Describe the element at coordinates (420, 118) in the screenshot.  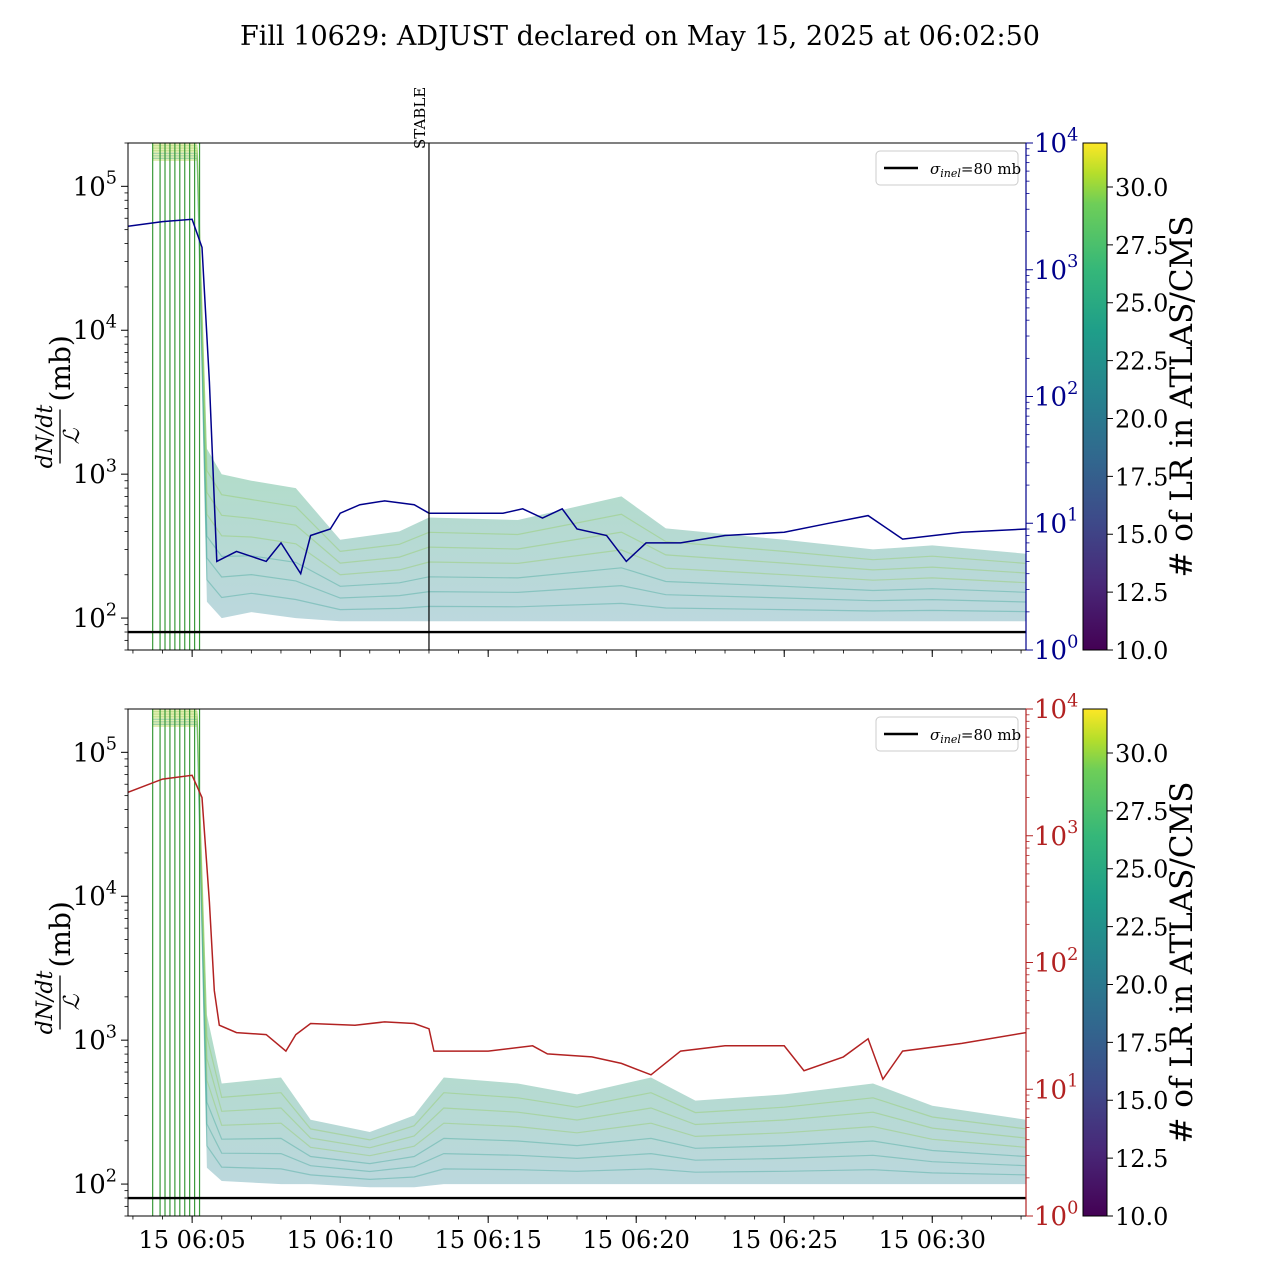
I see `stable-marker-label: STABLE` at that location.